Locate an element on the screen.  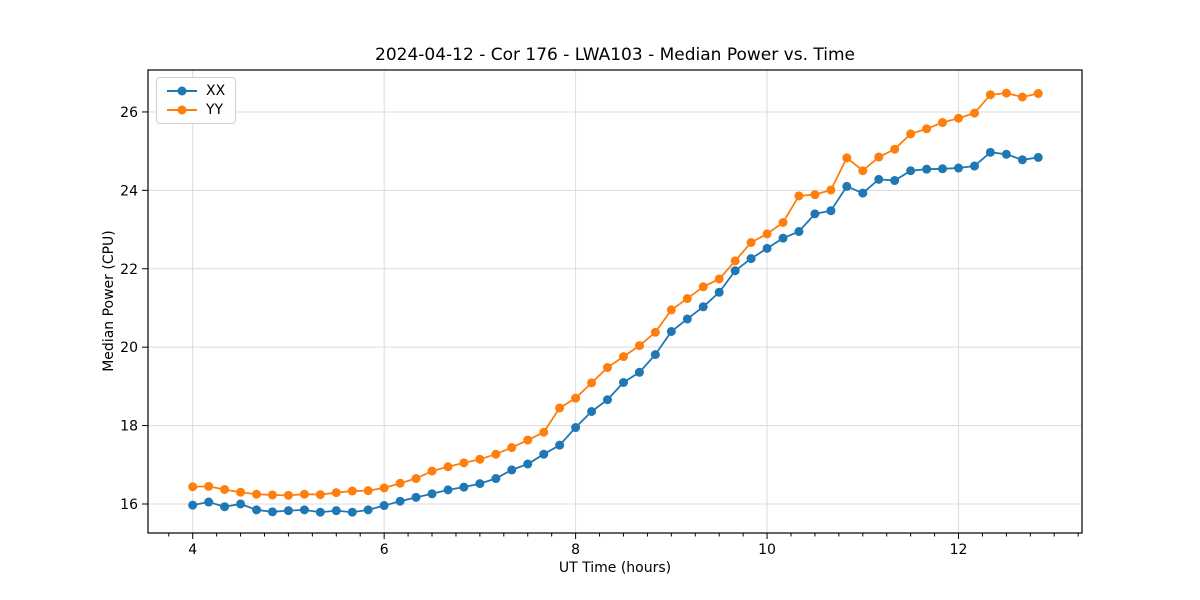
y-tick-label: 16 is located at coordinates (129, 505).